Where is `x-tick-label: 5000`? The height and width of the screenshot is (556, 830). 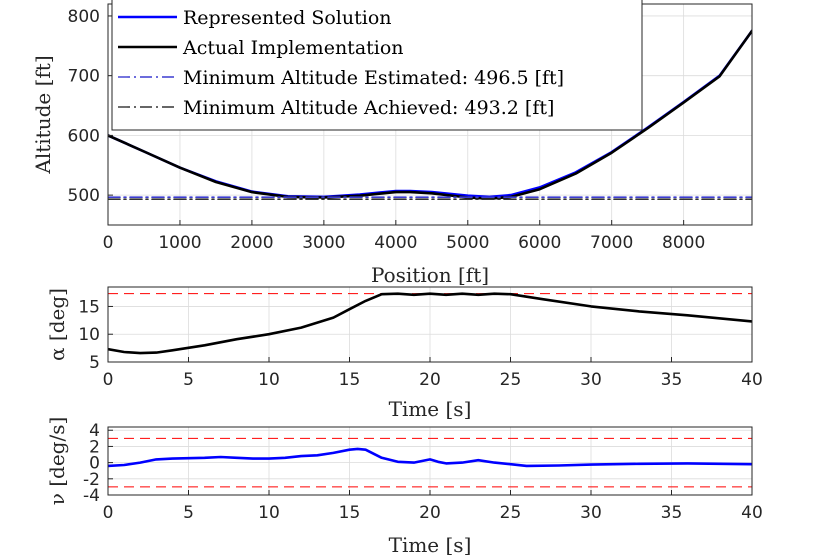
x-tick-label: 5000 is located at coordinates (467, 243).